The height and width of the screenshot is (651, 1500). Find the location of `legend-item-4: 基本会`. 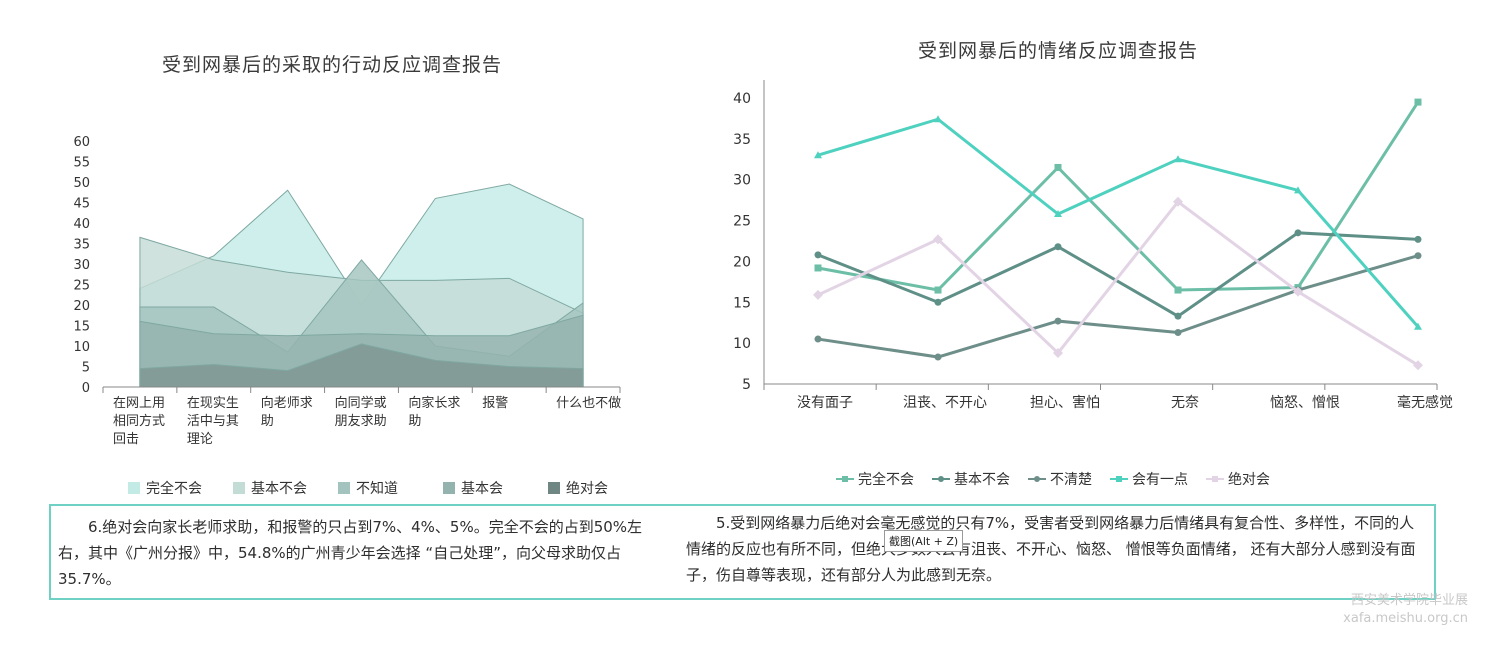

legend-item-4: 基本会 is located at coordinates (495, 488).